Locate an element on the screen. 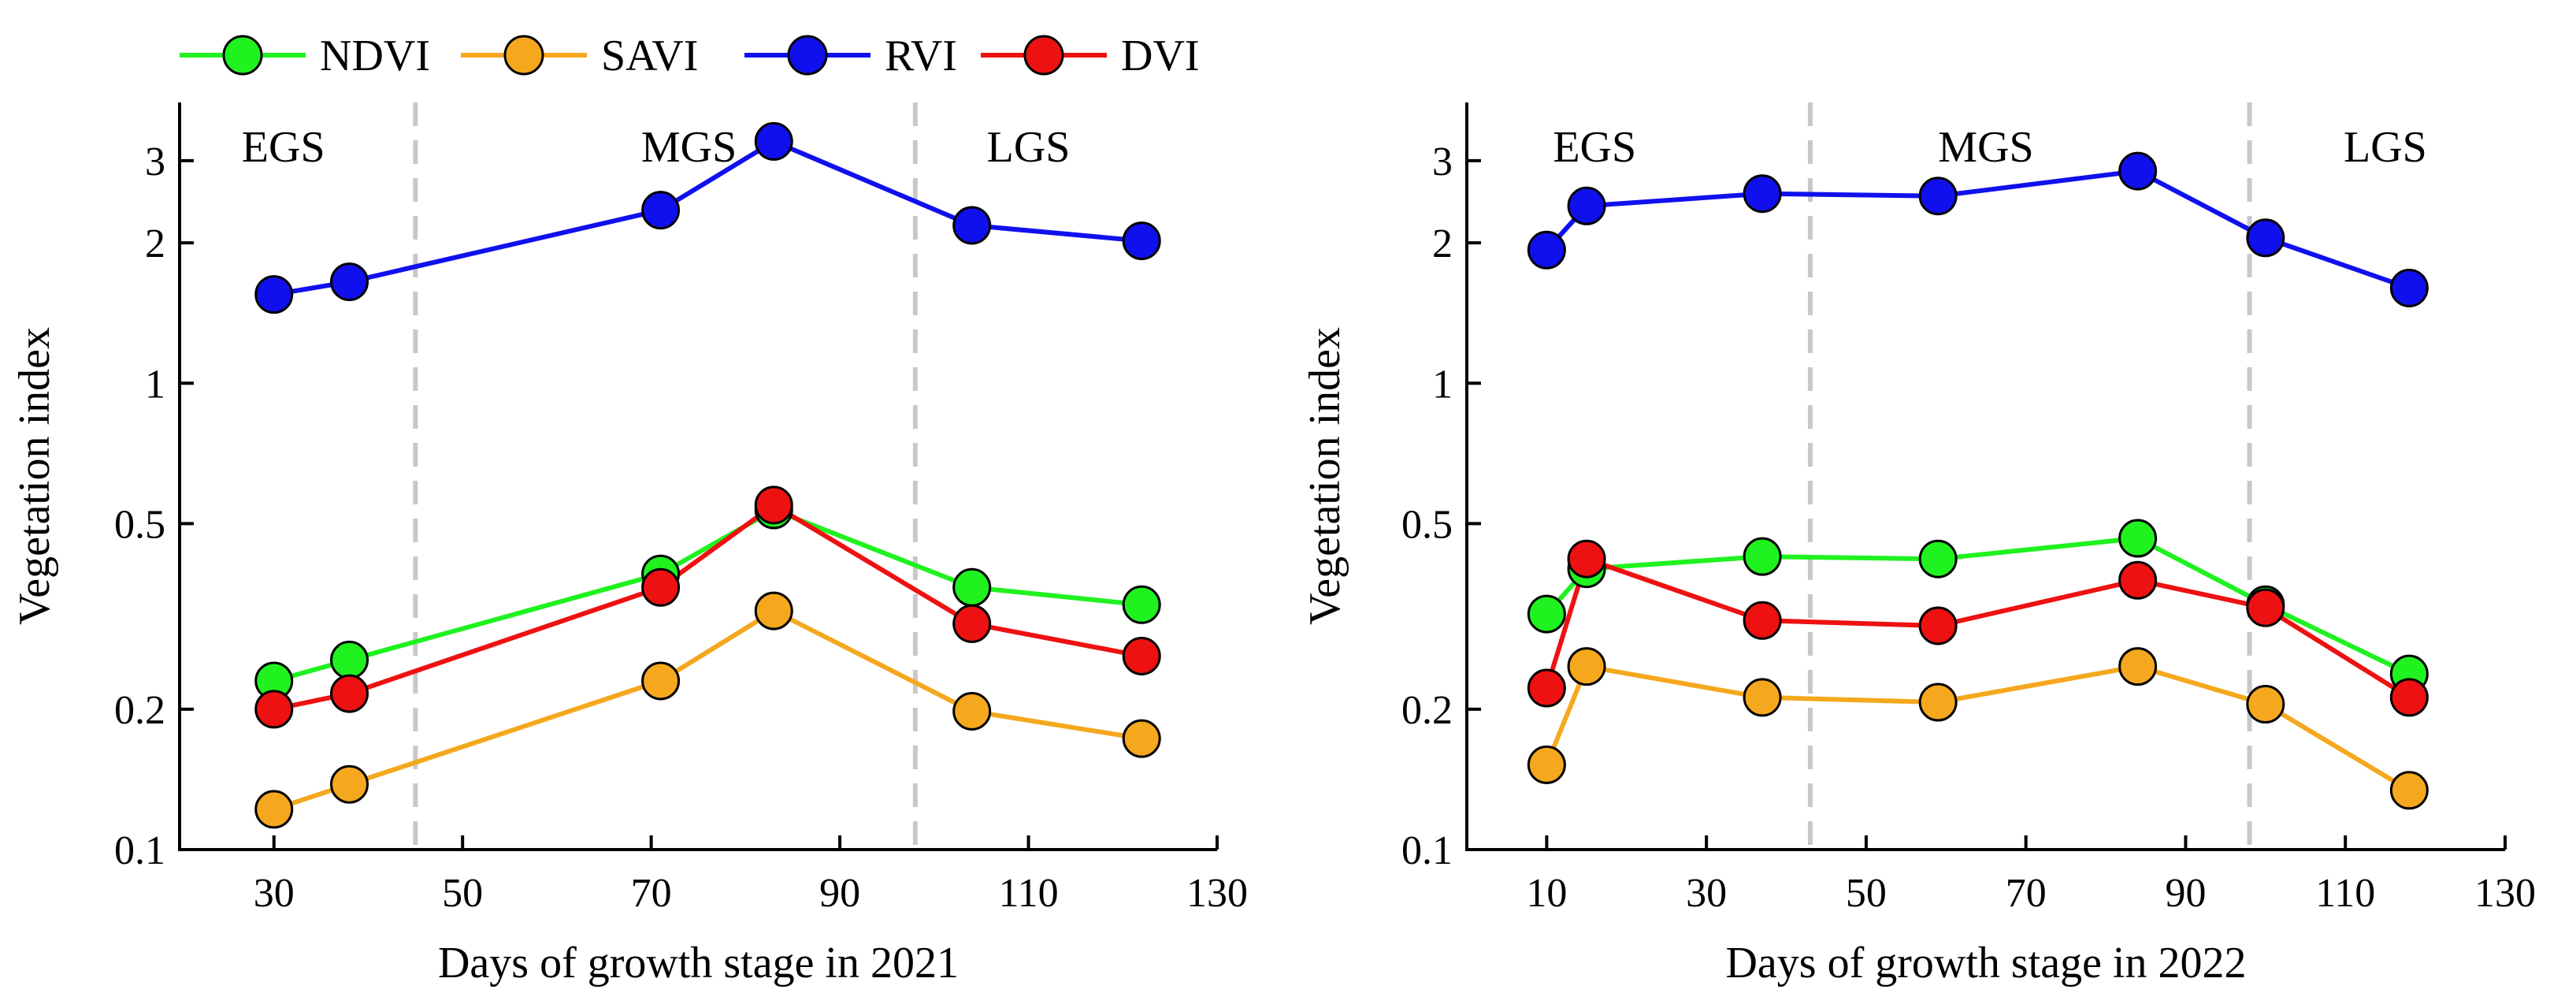 This screenshot has height=1008, width=2576. legend-entry-ndvi: NDVI is located at coordinates (305, 56).